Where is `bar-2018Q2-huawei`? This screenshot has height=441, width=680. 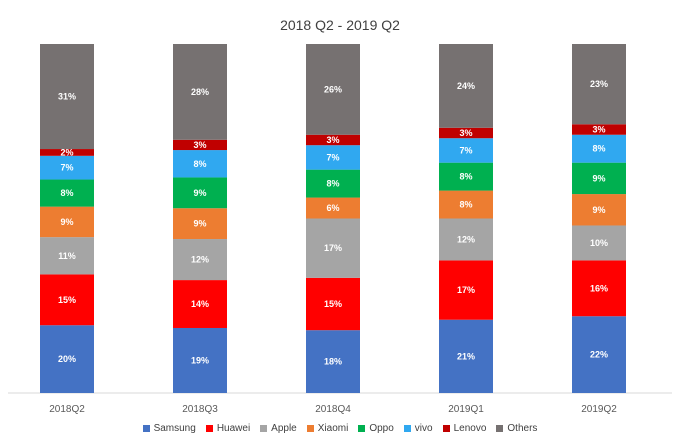 bar-2018Q2-huawei is located at coordinates (67, 300).